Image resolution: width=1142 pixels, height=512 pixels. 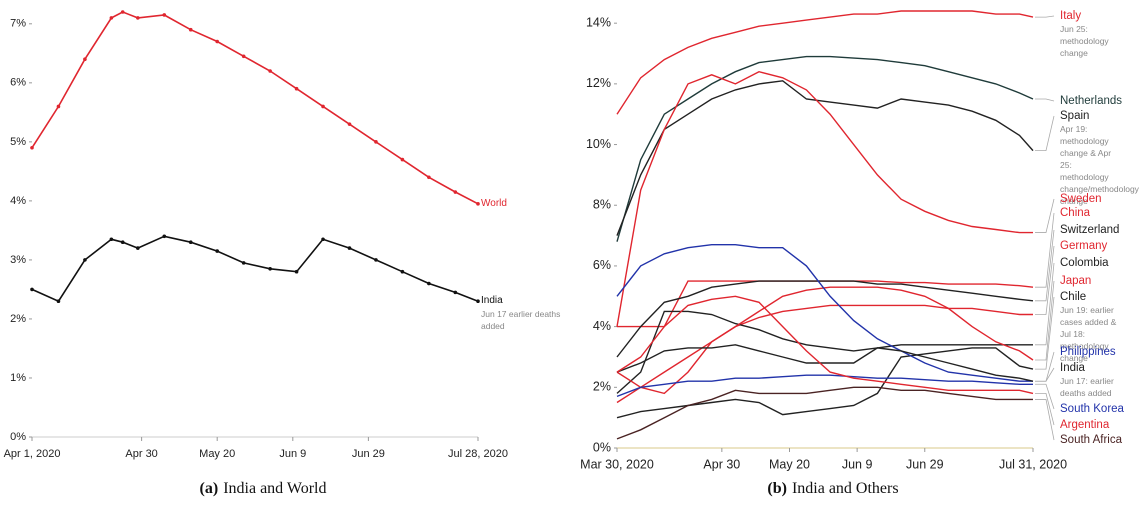 What do you see at coordinates (1075, 116) in the screenshot?
I see `legend-label: Spain` at bounding box center [1075, 116].